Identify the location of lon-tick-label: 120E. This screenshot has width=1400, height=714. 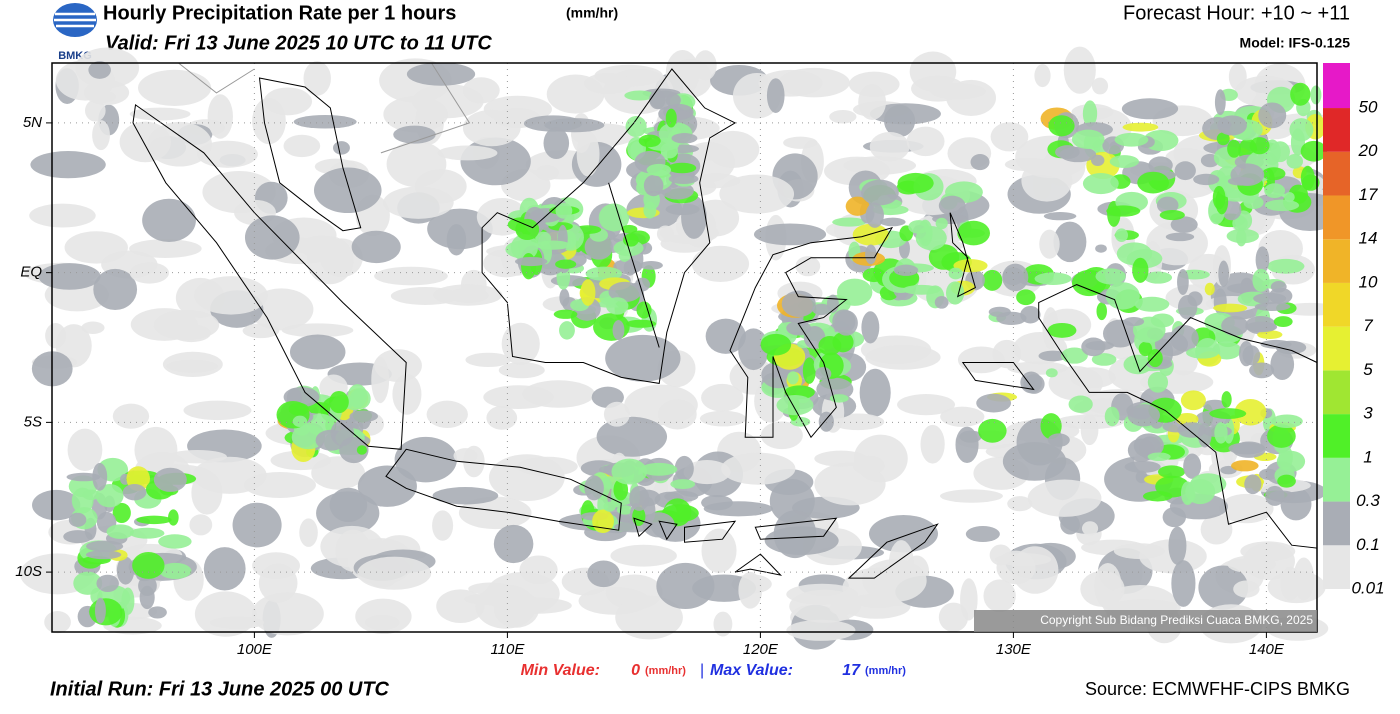
(761, 649).